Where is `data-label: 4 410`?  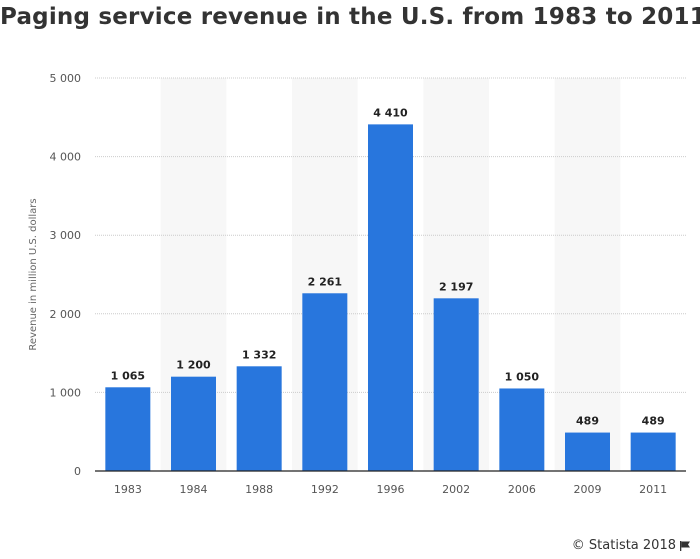
data-label: 4 410 is located at coordinates (390, 112).